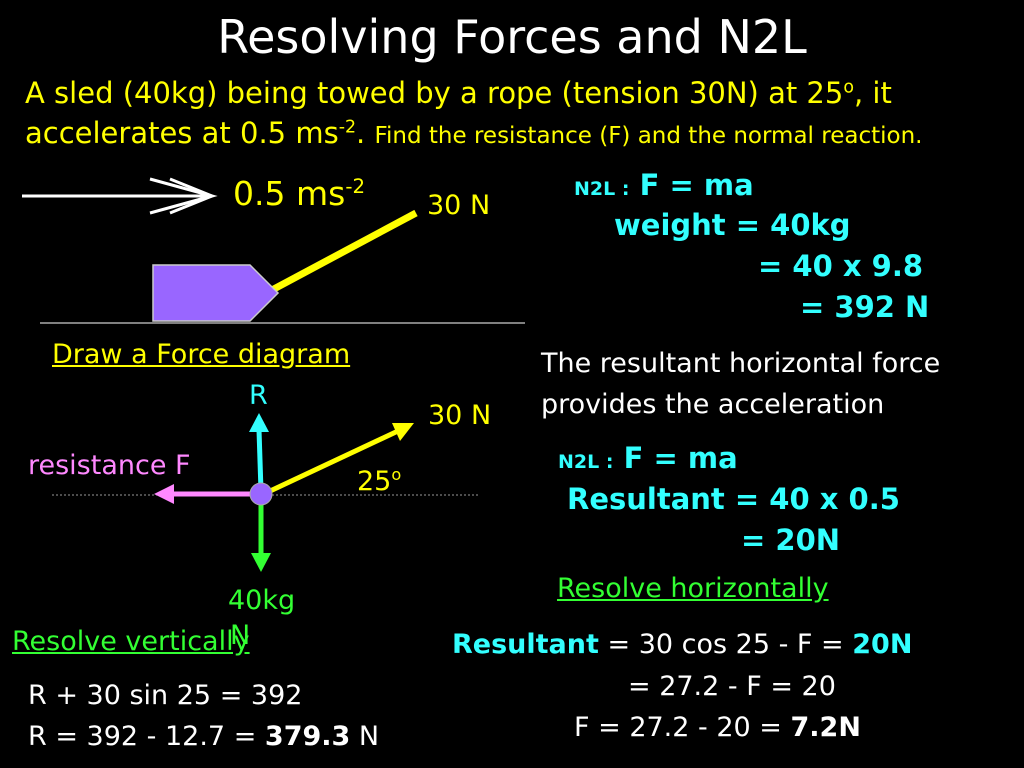  I want to click on horizontal-eq-1-mid: = 30 cos 25 - F =, so click(725, 644).